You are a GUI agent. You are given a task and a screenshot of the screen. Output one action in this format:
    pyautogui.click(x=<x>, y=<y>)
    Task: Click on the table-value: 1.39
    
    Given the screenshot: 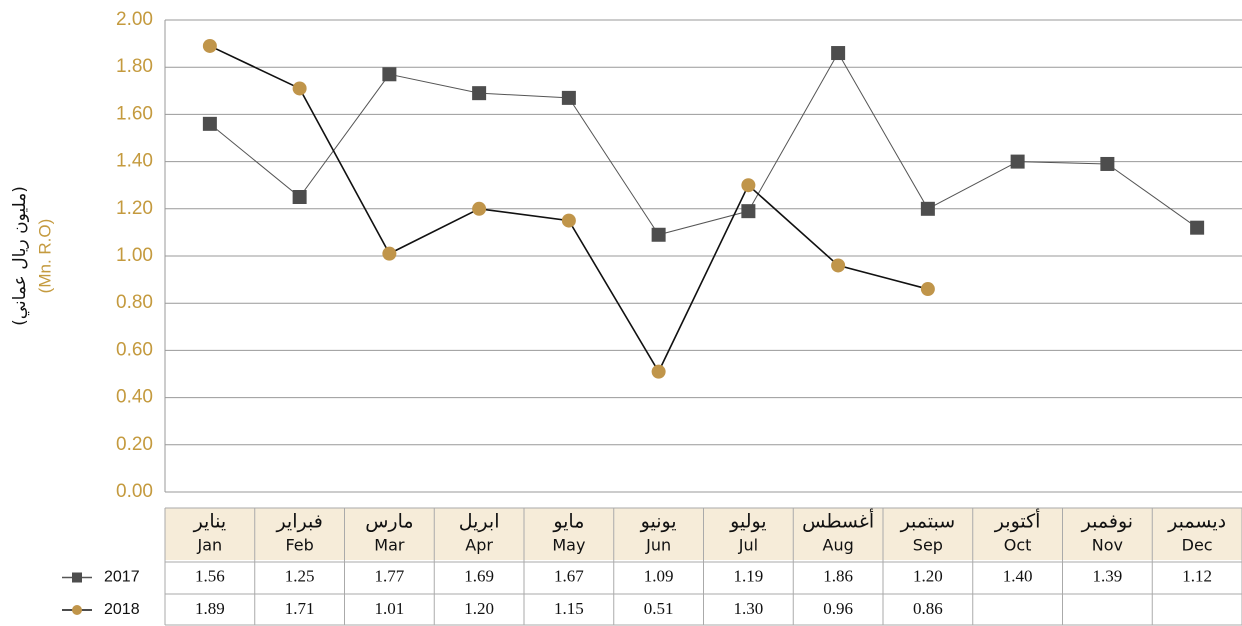 What is the action you would take?
    pyautogui.click(x=1108, y=575)
    